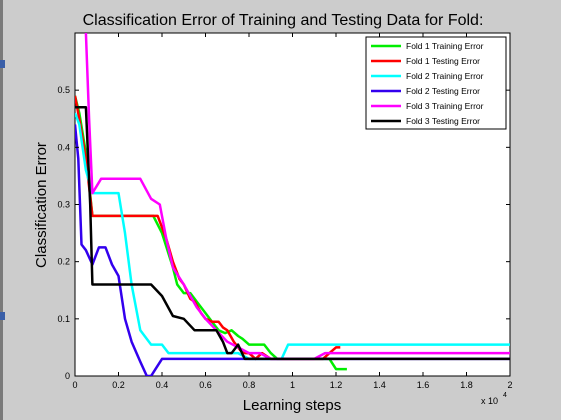 The image size is (561, 420). I want to click on y-axis-label: Classification Error, so click(41, 205).